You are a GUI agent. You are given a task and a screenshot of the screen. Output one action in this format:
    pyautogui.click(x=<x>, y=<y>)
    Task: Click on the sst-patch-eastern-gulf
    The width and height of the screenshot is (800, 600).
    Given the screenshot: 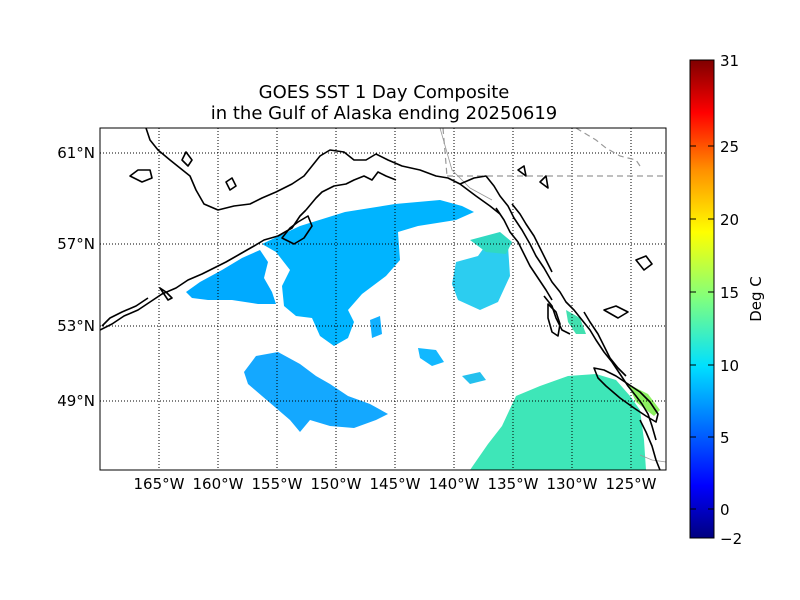 What is the action you would take?
    pyautogui.click(x=481, y=276)
    